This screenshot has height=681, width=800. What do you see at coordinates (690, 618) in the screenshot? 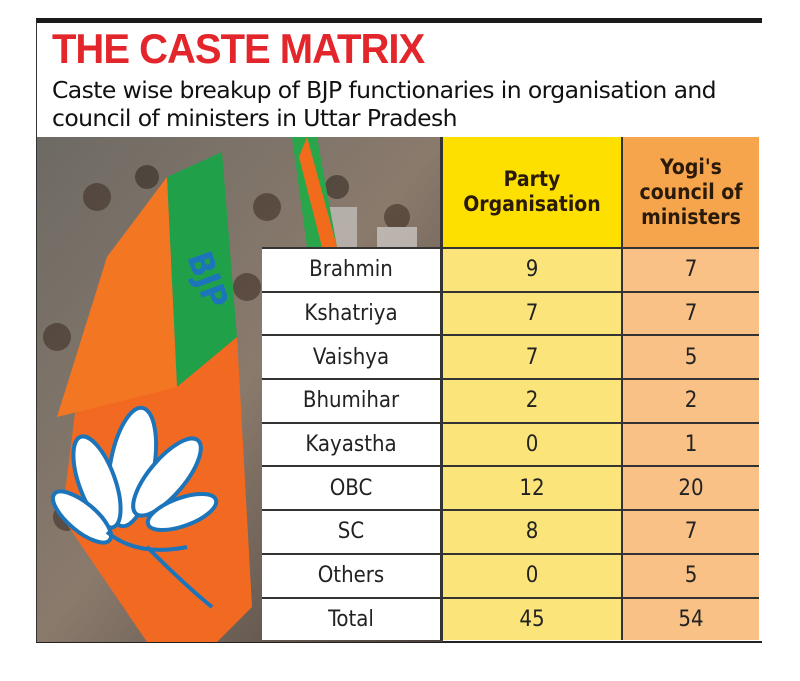
I see `council-value: 54` at bounding box center [690, 618].